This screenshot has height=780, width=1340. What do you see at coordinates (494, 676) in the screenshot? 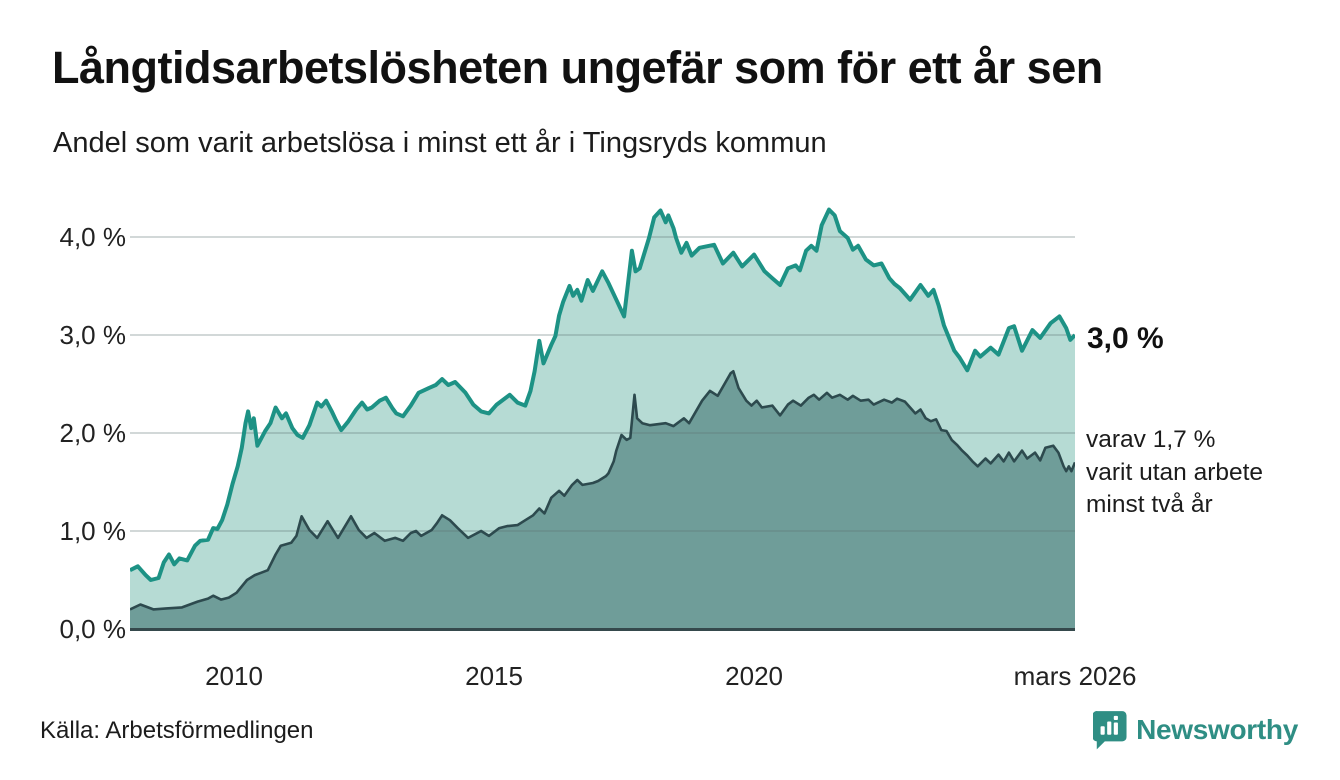
I see `x-tick-label: 2015` at bounding box center [494, 676].